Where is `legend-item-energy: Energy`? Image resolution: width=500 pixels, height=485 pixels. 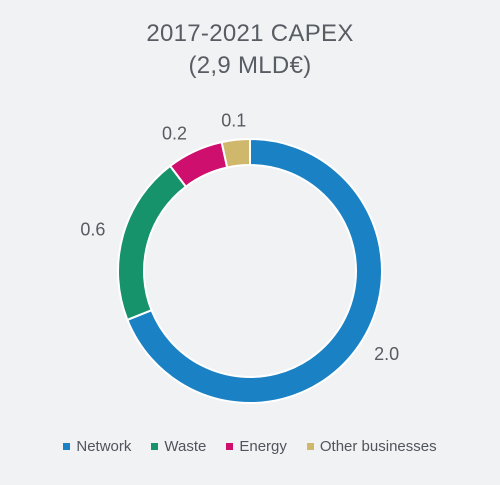 legend-item-energy: Energy is located at coordinates (256, 446).